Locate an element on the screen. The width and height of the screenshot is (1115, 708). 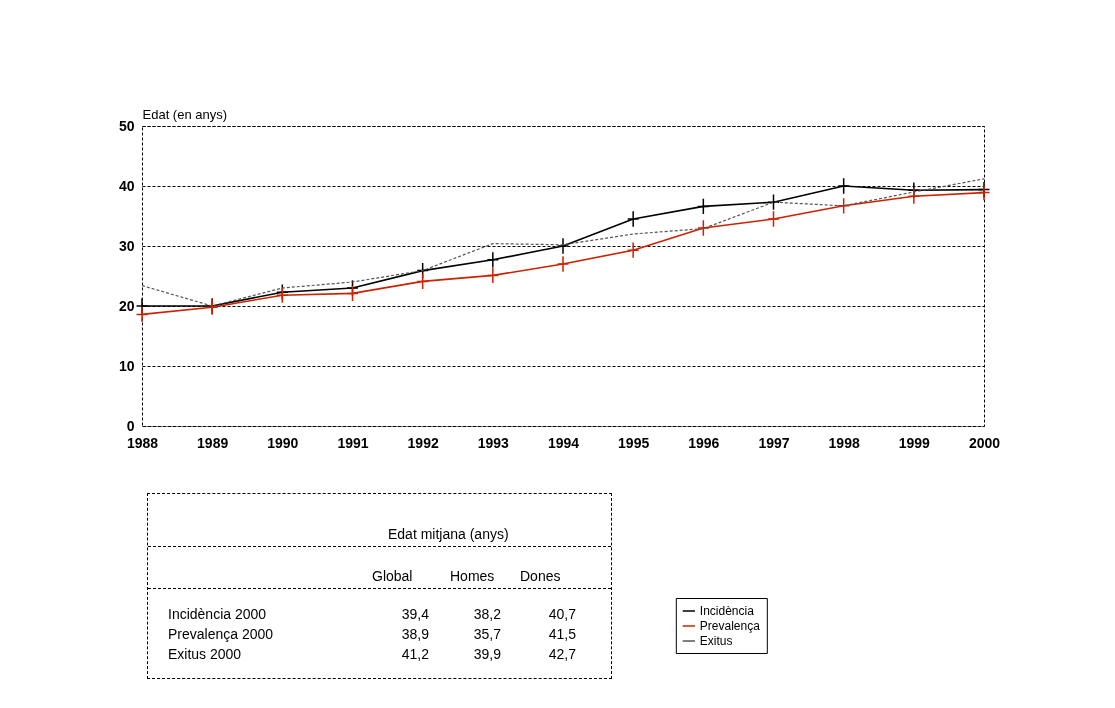
x-tick-label: 1991 is located at coordinates (353, 442).